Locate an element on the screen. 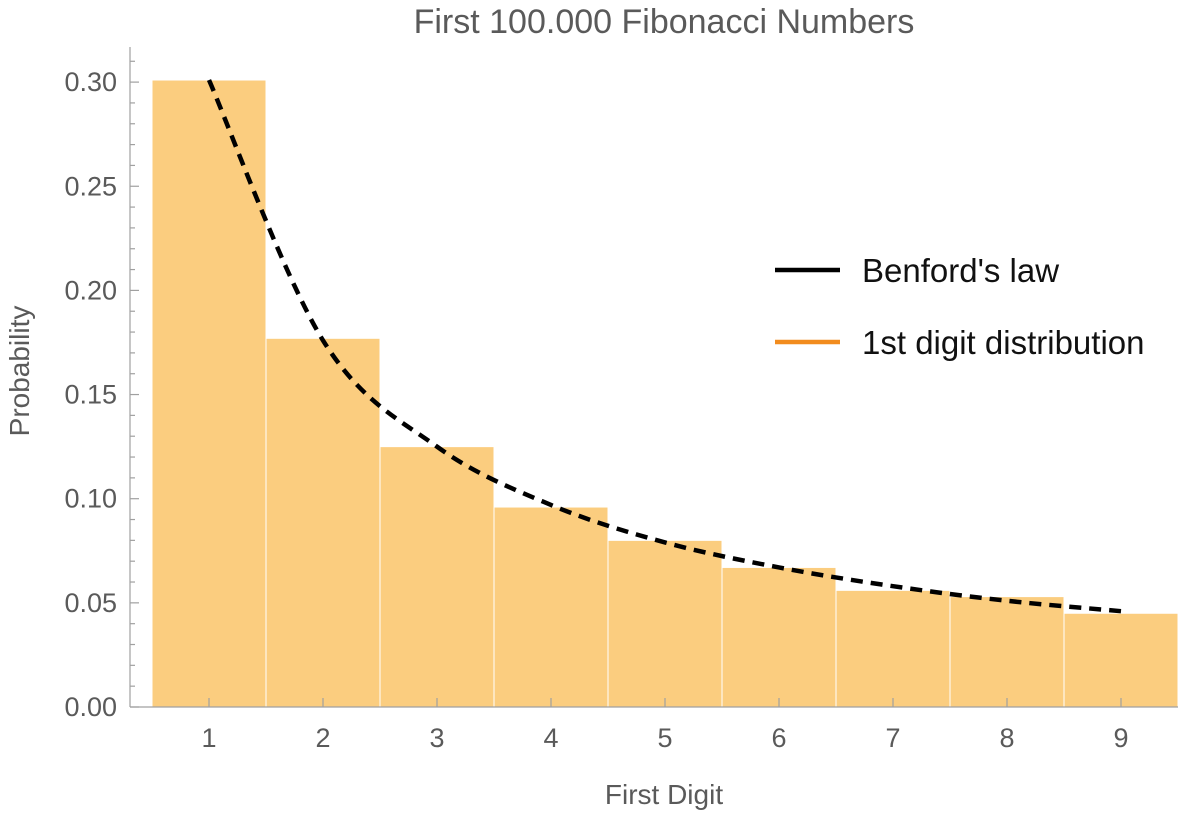 This screenshot has width=1200, height=813. chart-title: First 100.000 Fibonacci Numbers is located at coordinates (664, 22).